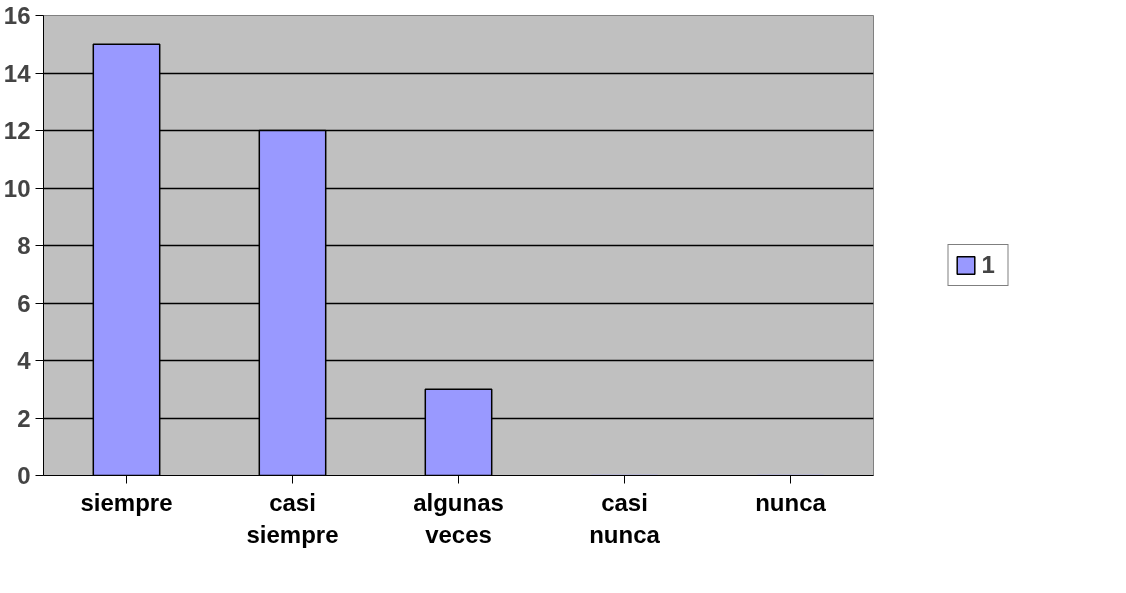 This screenshot has width=1126, height=593. Describe the element at coordinates (24, 475) in the screenshot. I see `y-tick-label: 0` at that location.